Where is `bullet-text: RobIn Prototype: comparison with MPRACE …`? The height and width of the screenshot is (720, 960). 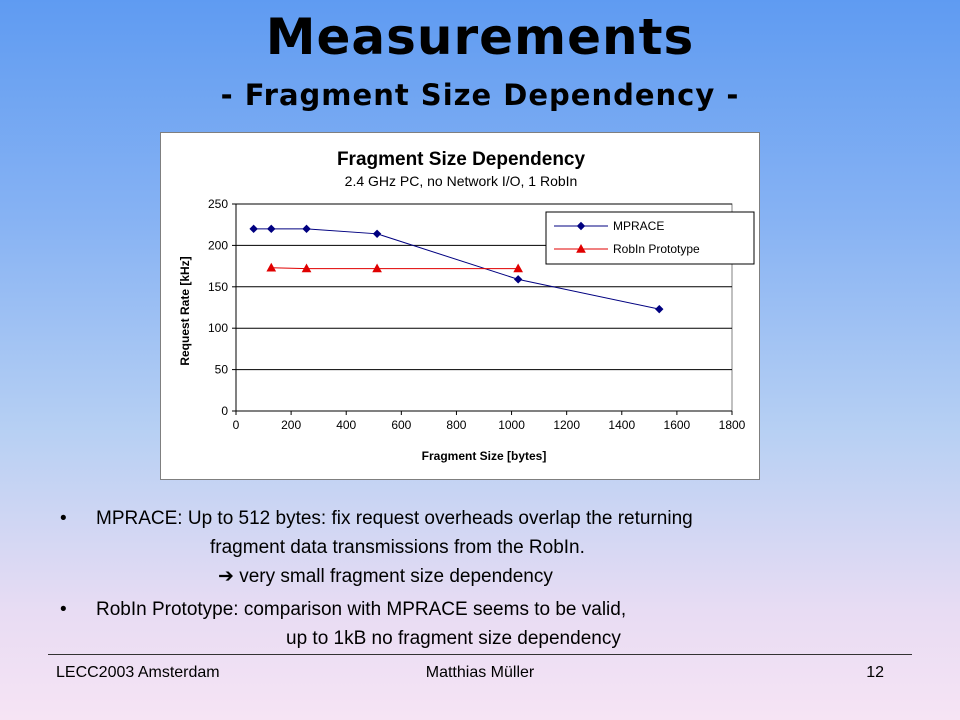
bullet-text: RobIn Prototype: comparison with MPRACE … is located at coordinates (361, 609).